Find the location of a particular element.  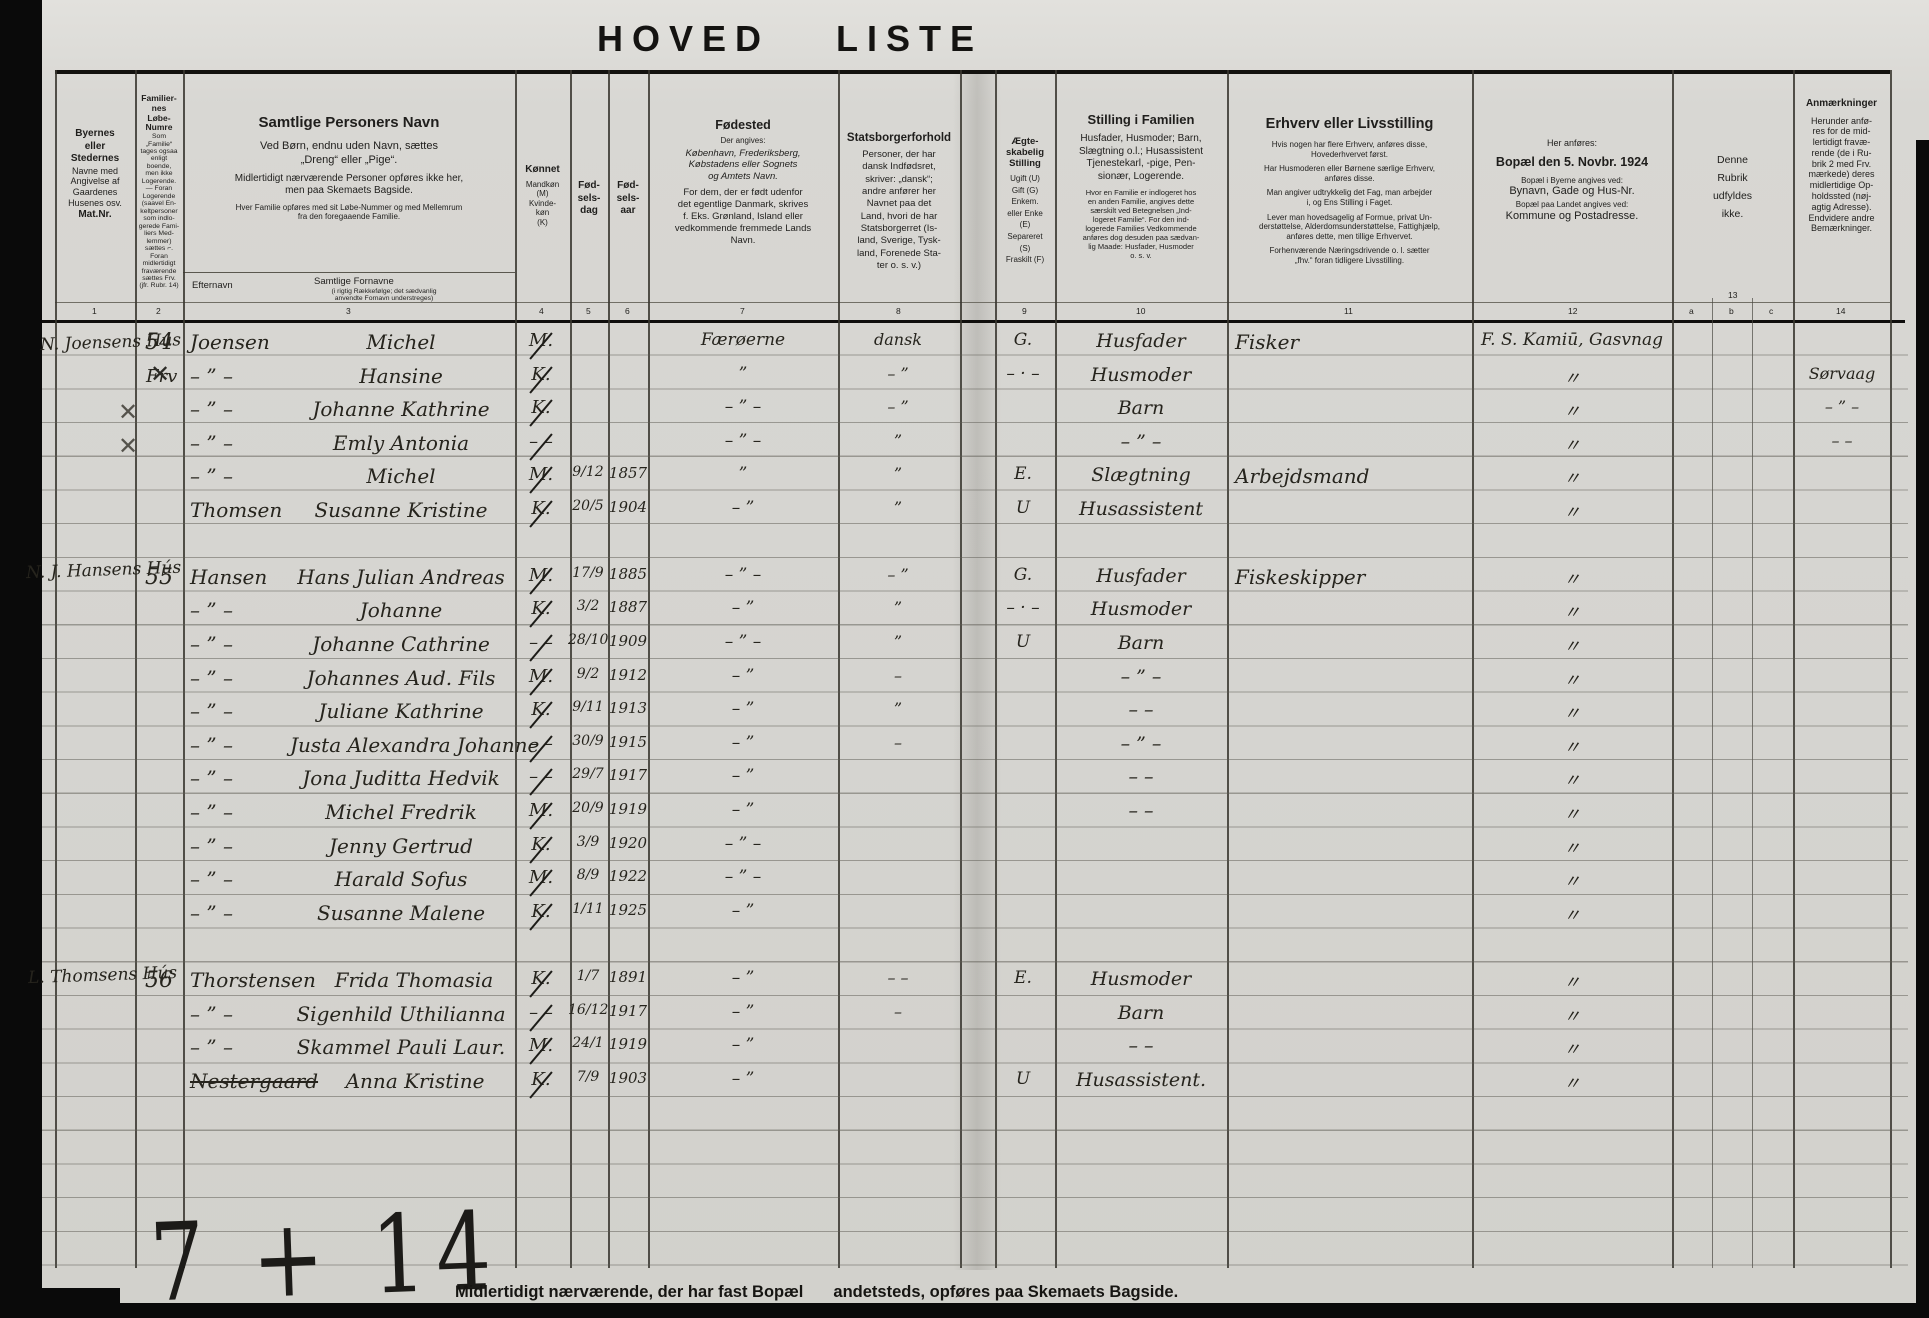

cell-birthplace: ” is located at coordinates (743, 374).